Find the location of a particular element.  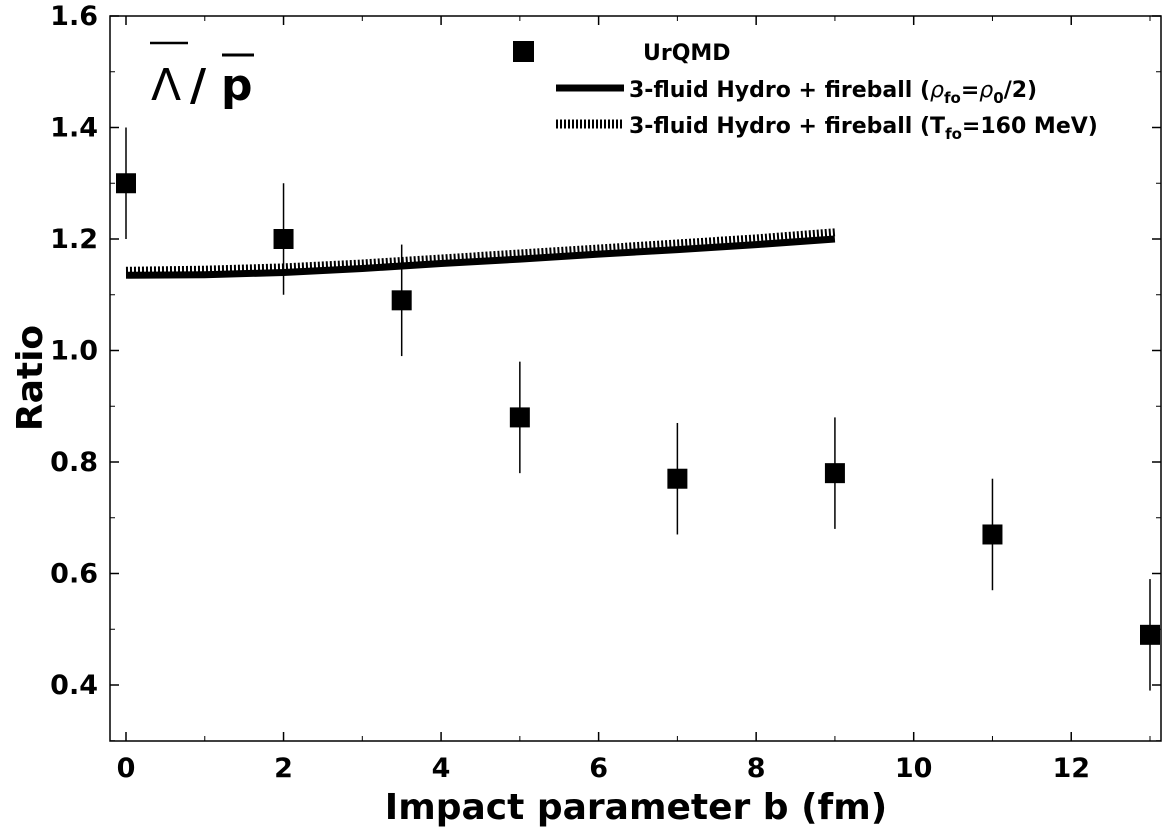

title-slash: / is located at coordinates (198, 85).